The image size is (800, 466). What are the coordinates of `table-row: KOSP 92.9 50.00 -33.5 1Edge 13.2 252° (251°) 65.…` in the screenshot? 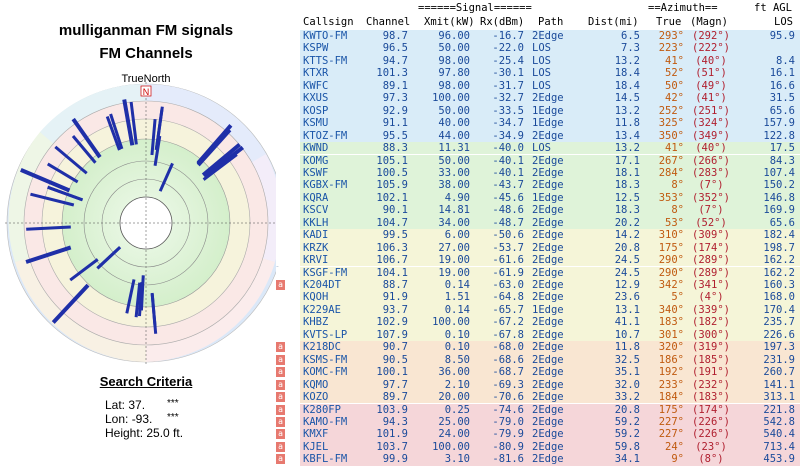 It's located at (538, 111).